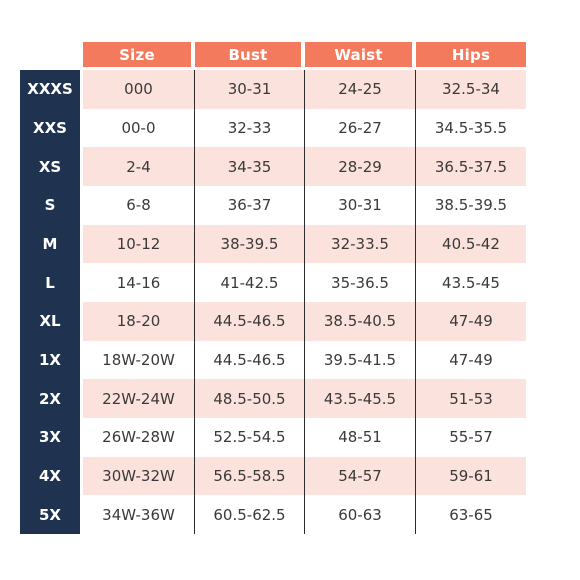 Image resolution: width=580 pixels, height=580 pixels. I want to click on size-label: 1X, so click(49, 360).